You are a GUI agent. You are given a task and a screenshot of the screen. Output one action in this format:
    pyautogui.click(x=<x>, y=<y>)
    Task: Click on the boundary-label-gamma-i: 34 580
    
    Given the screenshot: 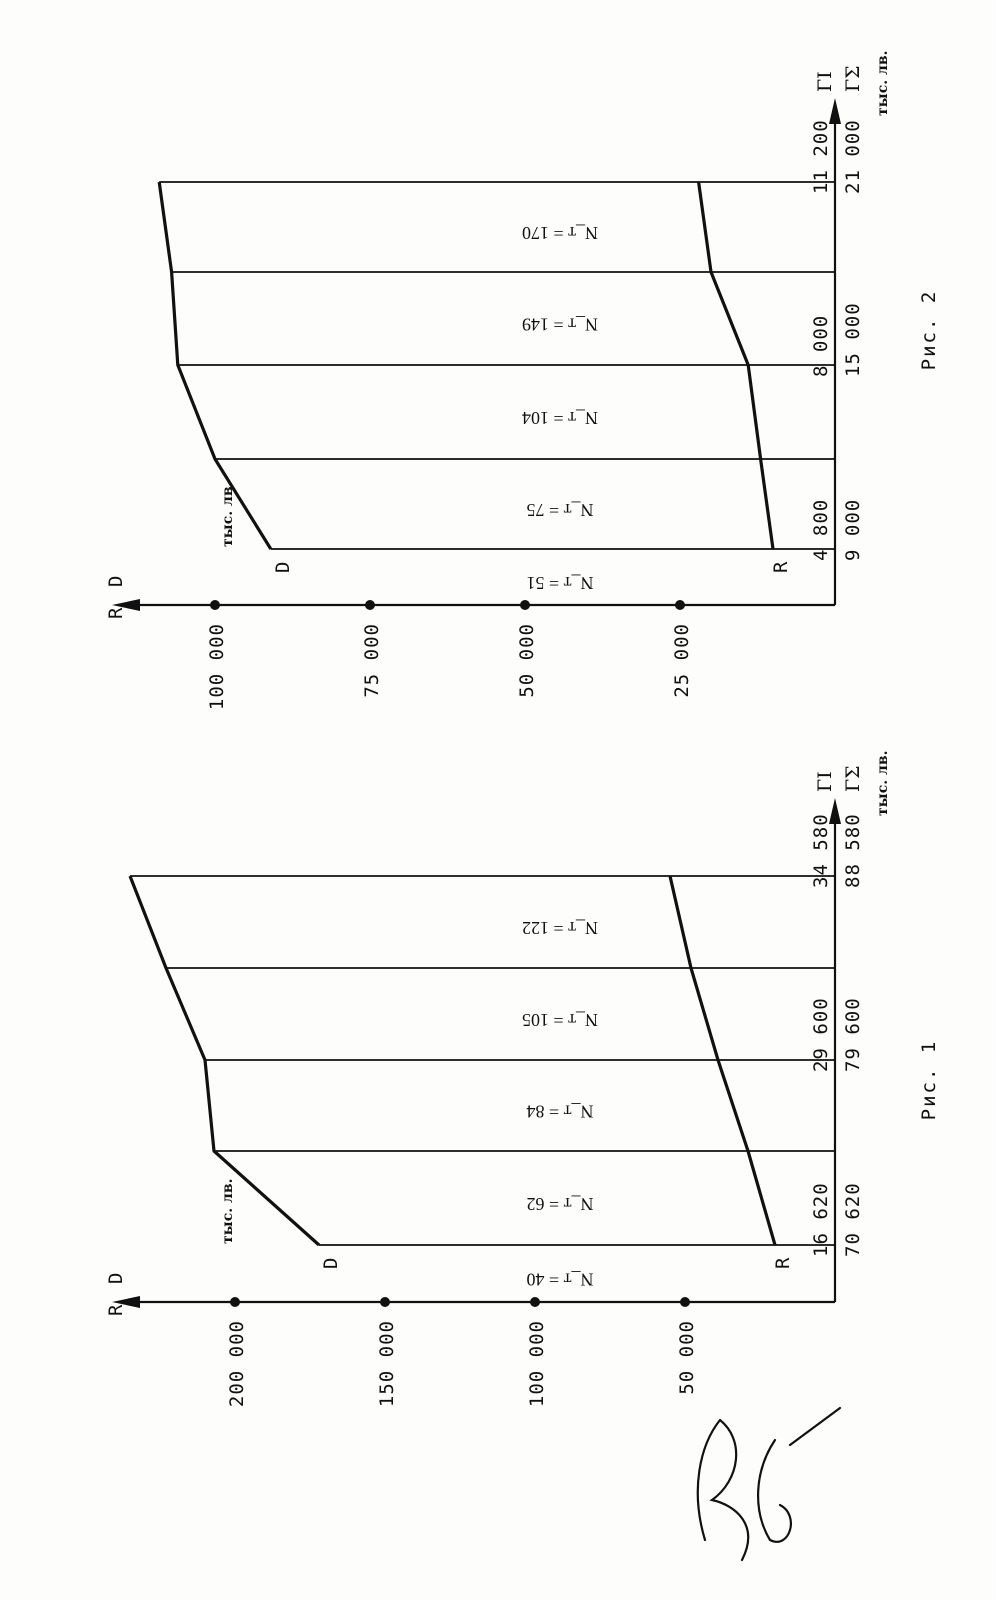 What is the action you would take?
    pyautogui.click(x=821, y=850)
    